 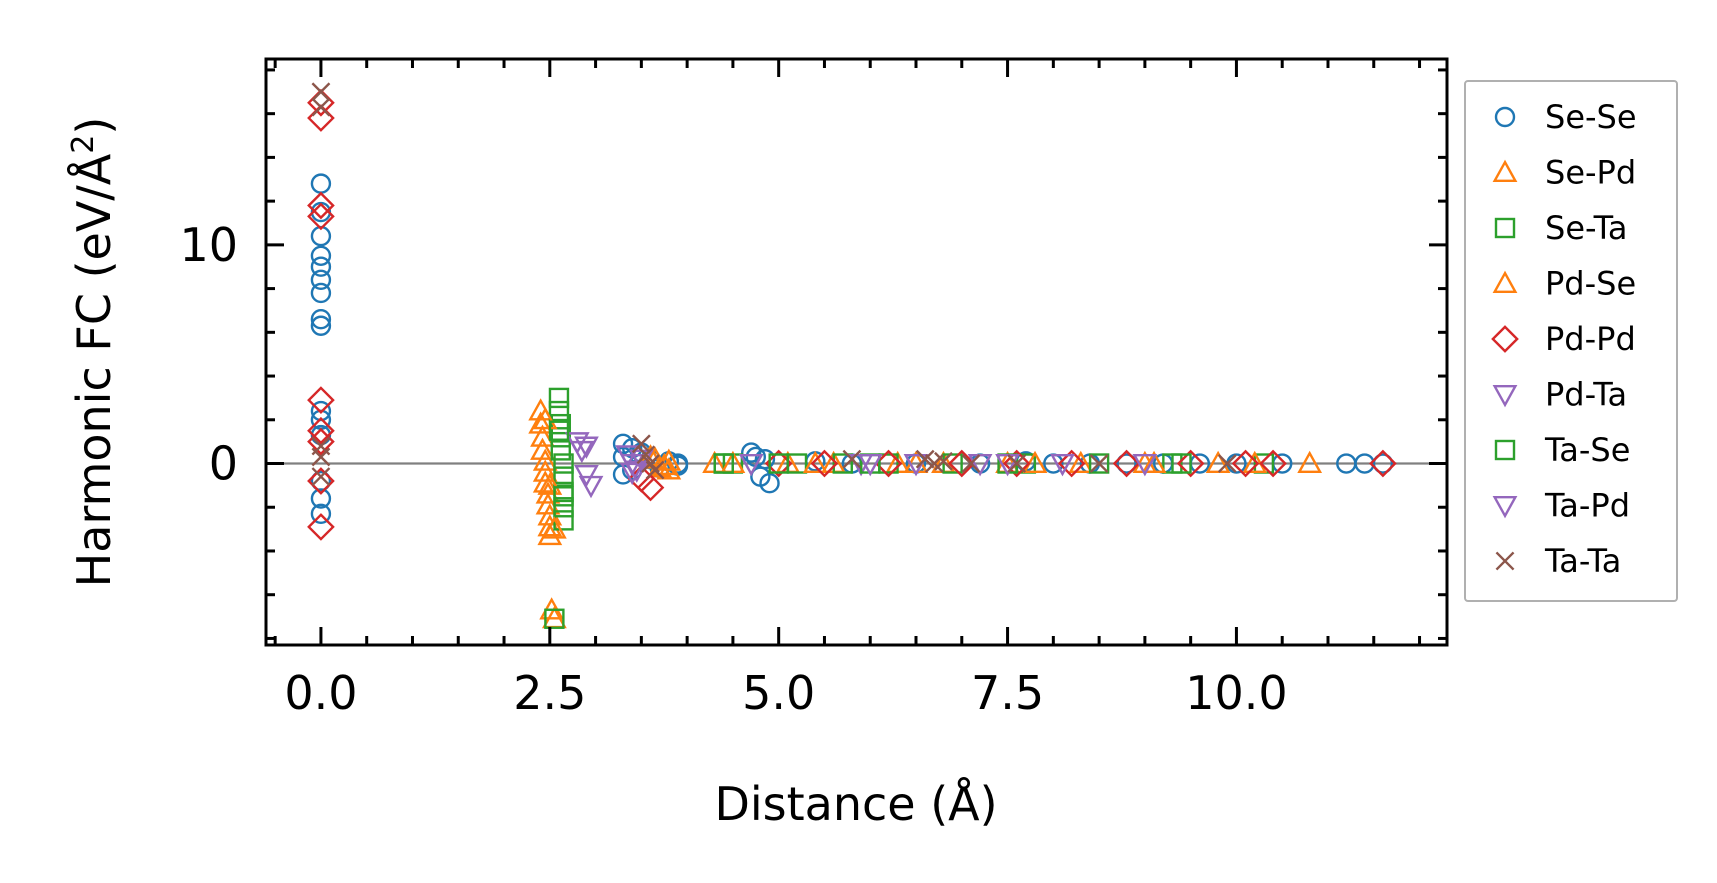 I want to click on legend-item: Se-Ta, so click(x=1560, y=228).